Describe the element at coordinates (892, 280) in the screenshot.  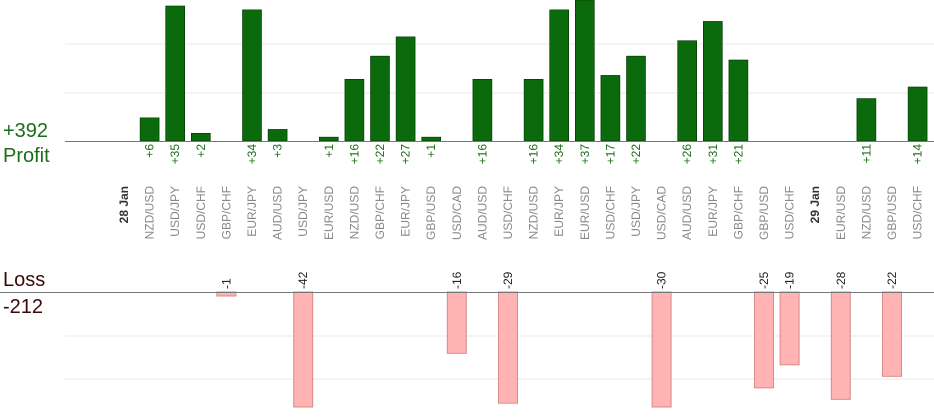
I see `loss-value-label: -22` at that location.